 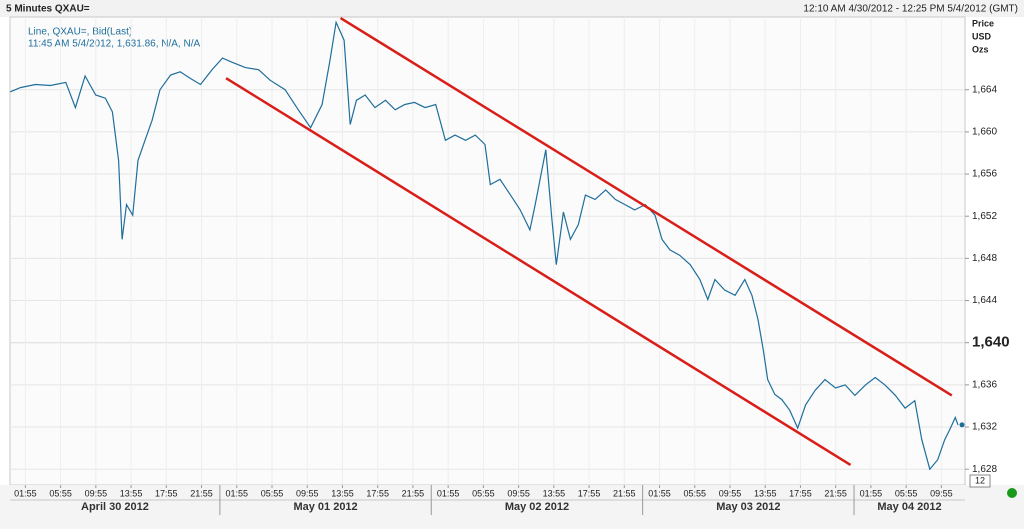 I want to click on y-tick-label: 1,664, so click(x=984, y=89).